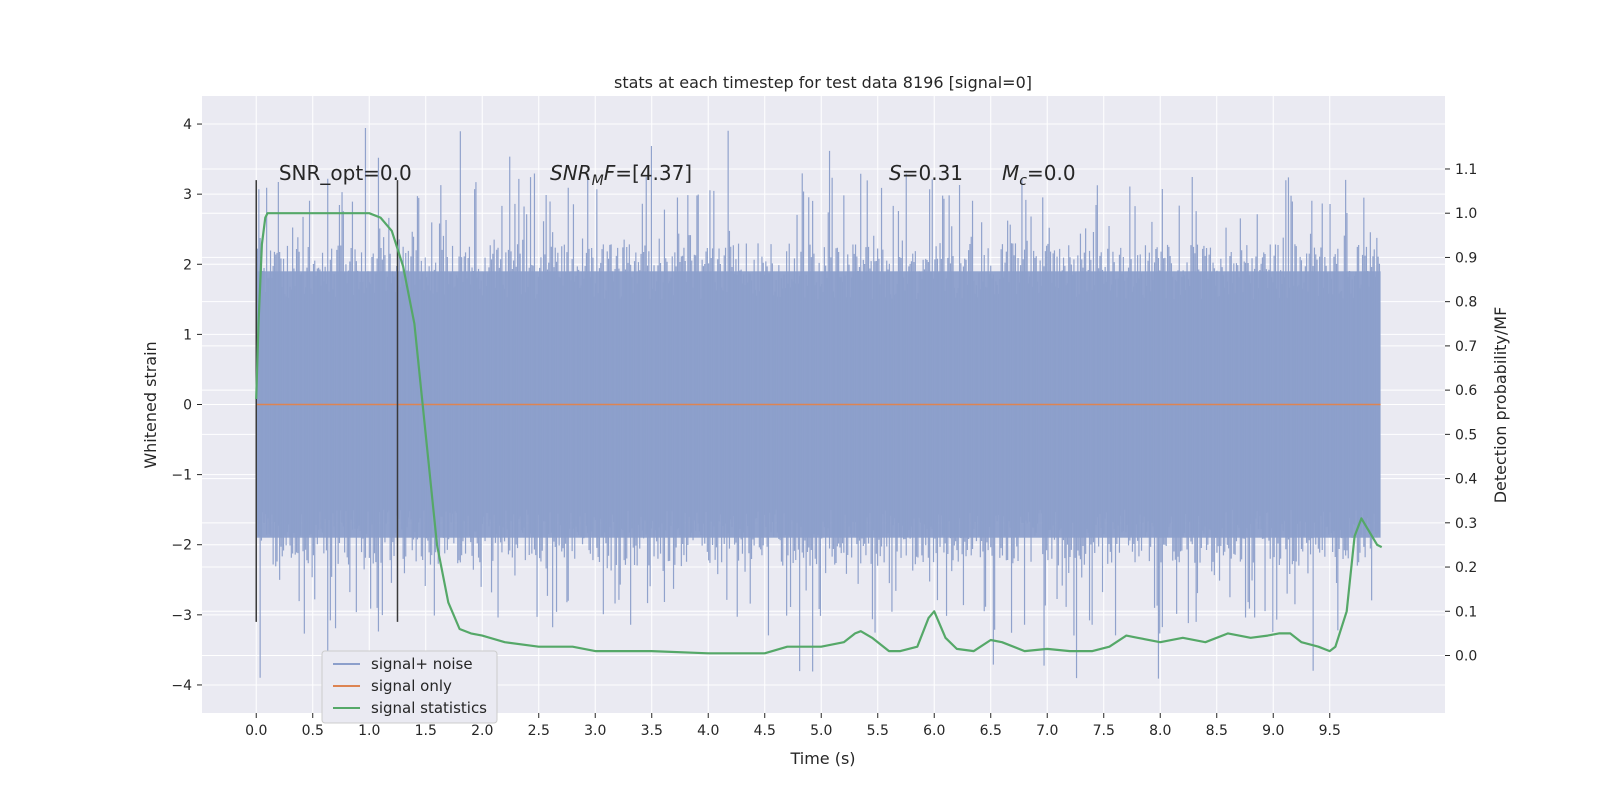 Image resolution: width=1600 pixels, height=800 pixels. Describe the element at coordinates (1466, 480) in the screenshot. I see `y2-tick-label: 0.4` at that location.